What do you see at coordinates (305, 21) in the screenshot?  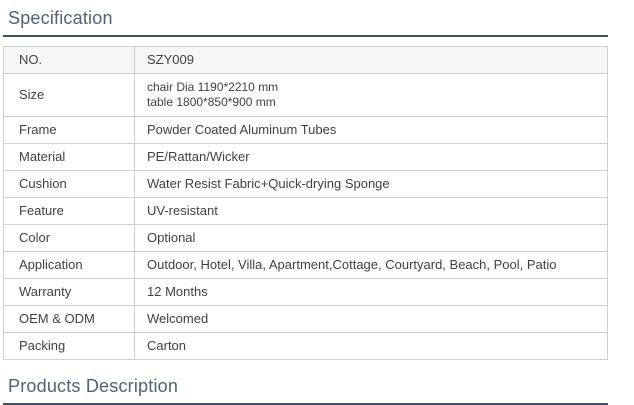 I see `specification-section-title: Specification` at bounding box center [305, 21].